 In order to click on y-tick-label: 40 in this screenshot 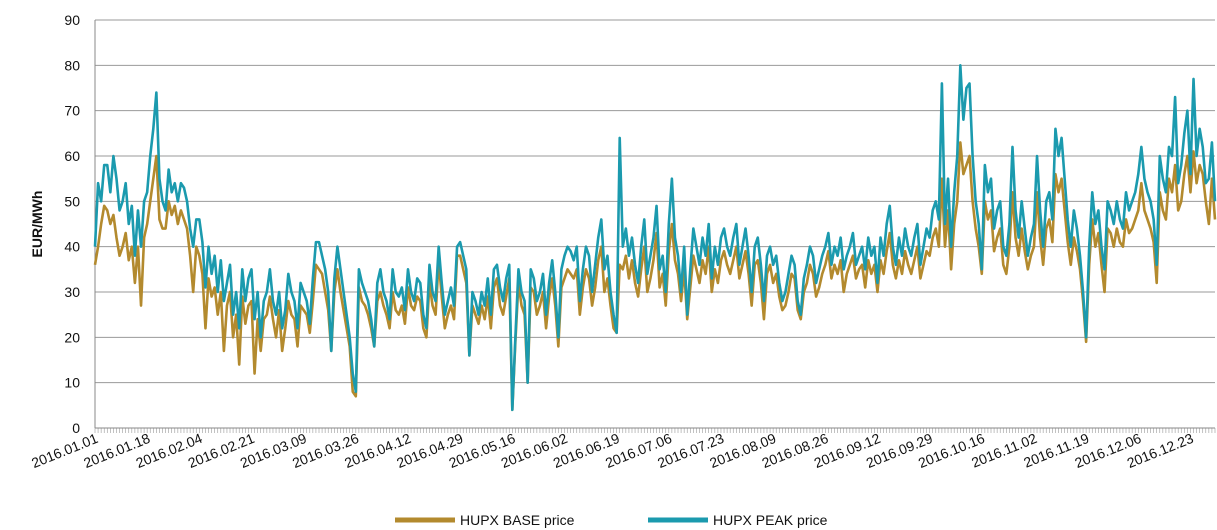, I will do `click(72, 247)`.